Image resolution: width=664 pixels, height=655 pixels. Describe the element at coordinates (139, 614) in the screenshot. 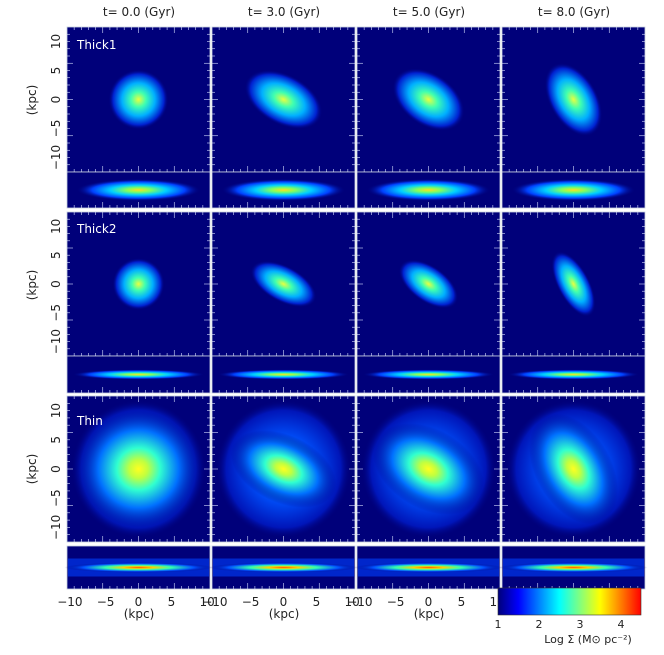

I see `x-axis-label-0: (kpc)` at that location.